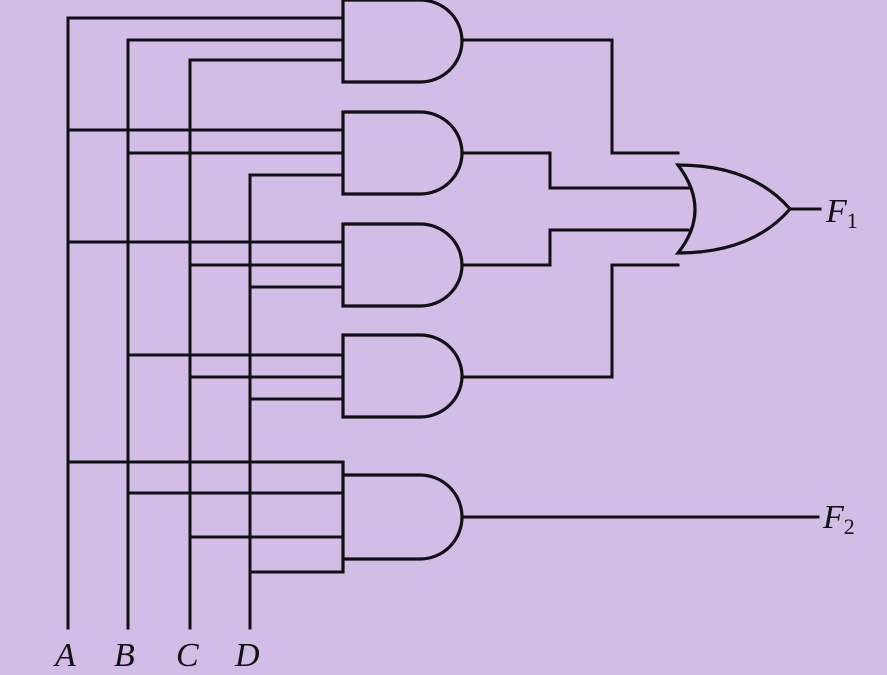 The height and width of the screenshot is (675, 887). Describe the element at coordinates (575, 208) in the screenshot. I see `or-input-wires` at that location.